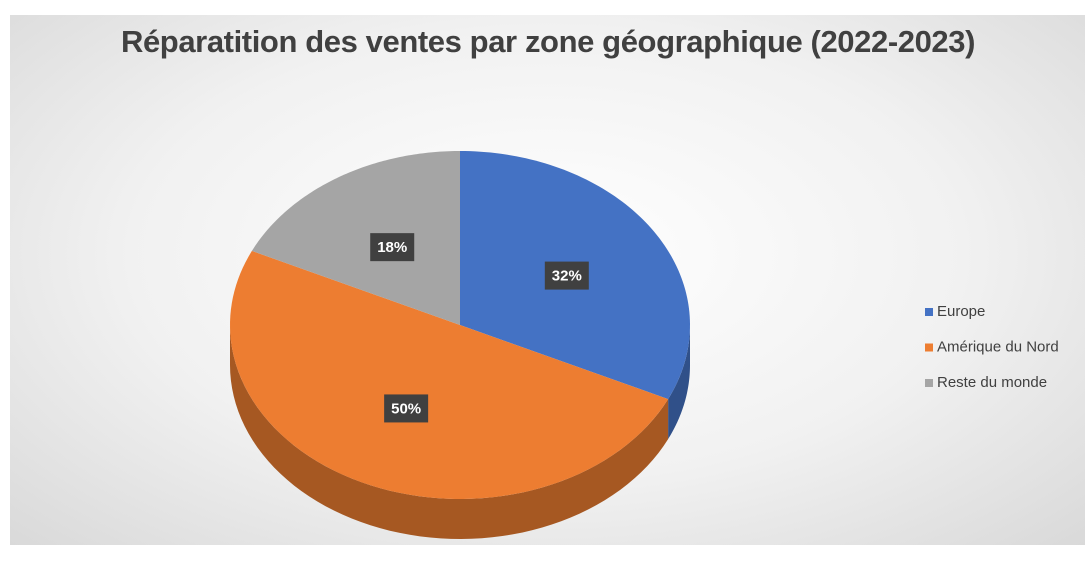 This screenshot has width=1087, height=562. I want to click on legend-label: Reste du monde, so click(992, 382).